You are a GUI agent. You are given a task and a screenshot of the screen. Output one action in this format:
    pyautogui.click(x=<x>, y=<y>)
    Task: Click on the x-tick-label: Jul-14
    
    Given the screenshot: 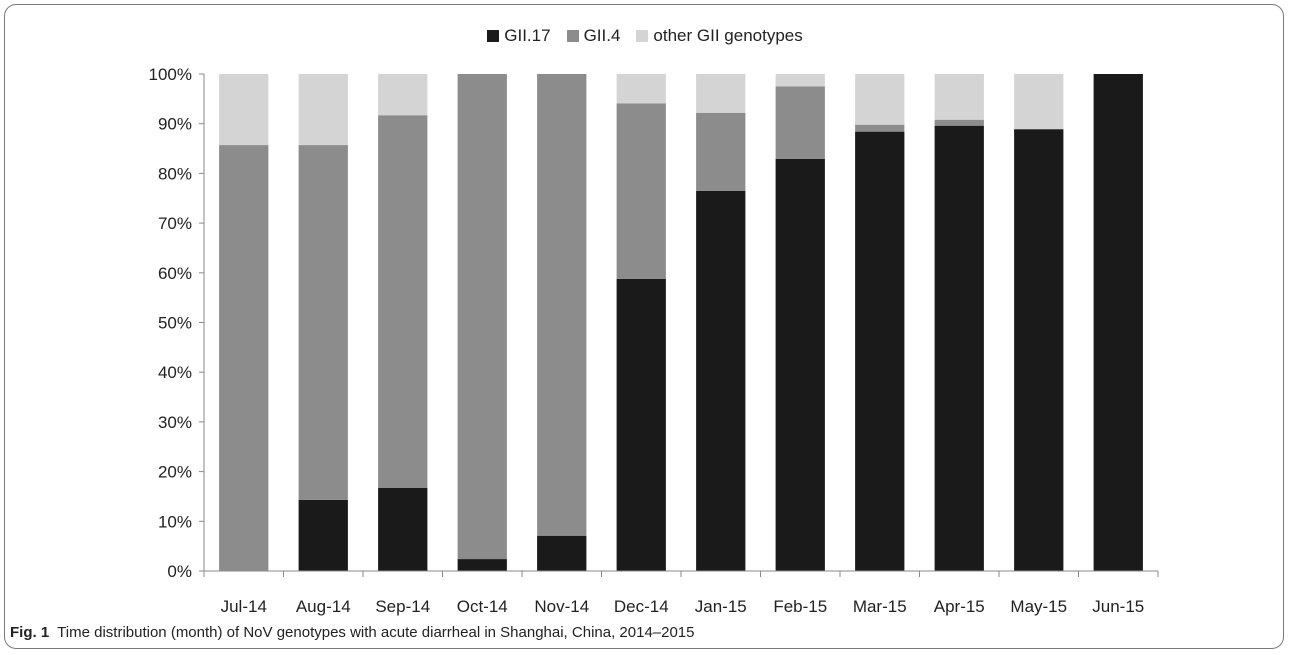 What is the action you would take?
    pyautogui.click(x=244, y=606)
    